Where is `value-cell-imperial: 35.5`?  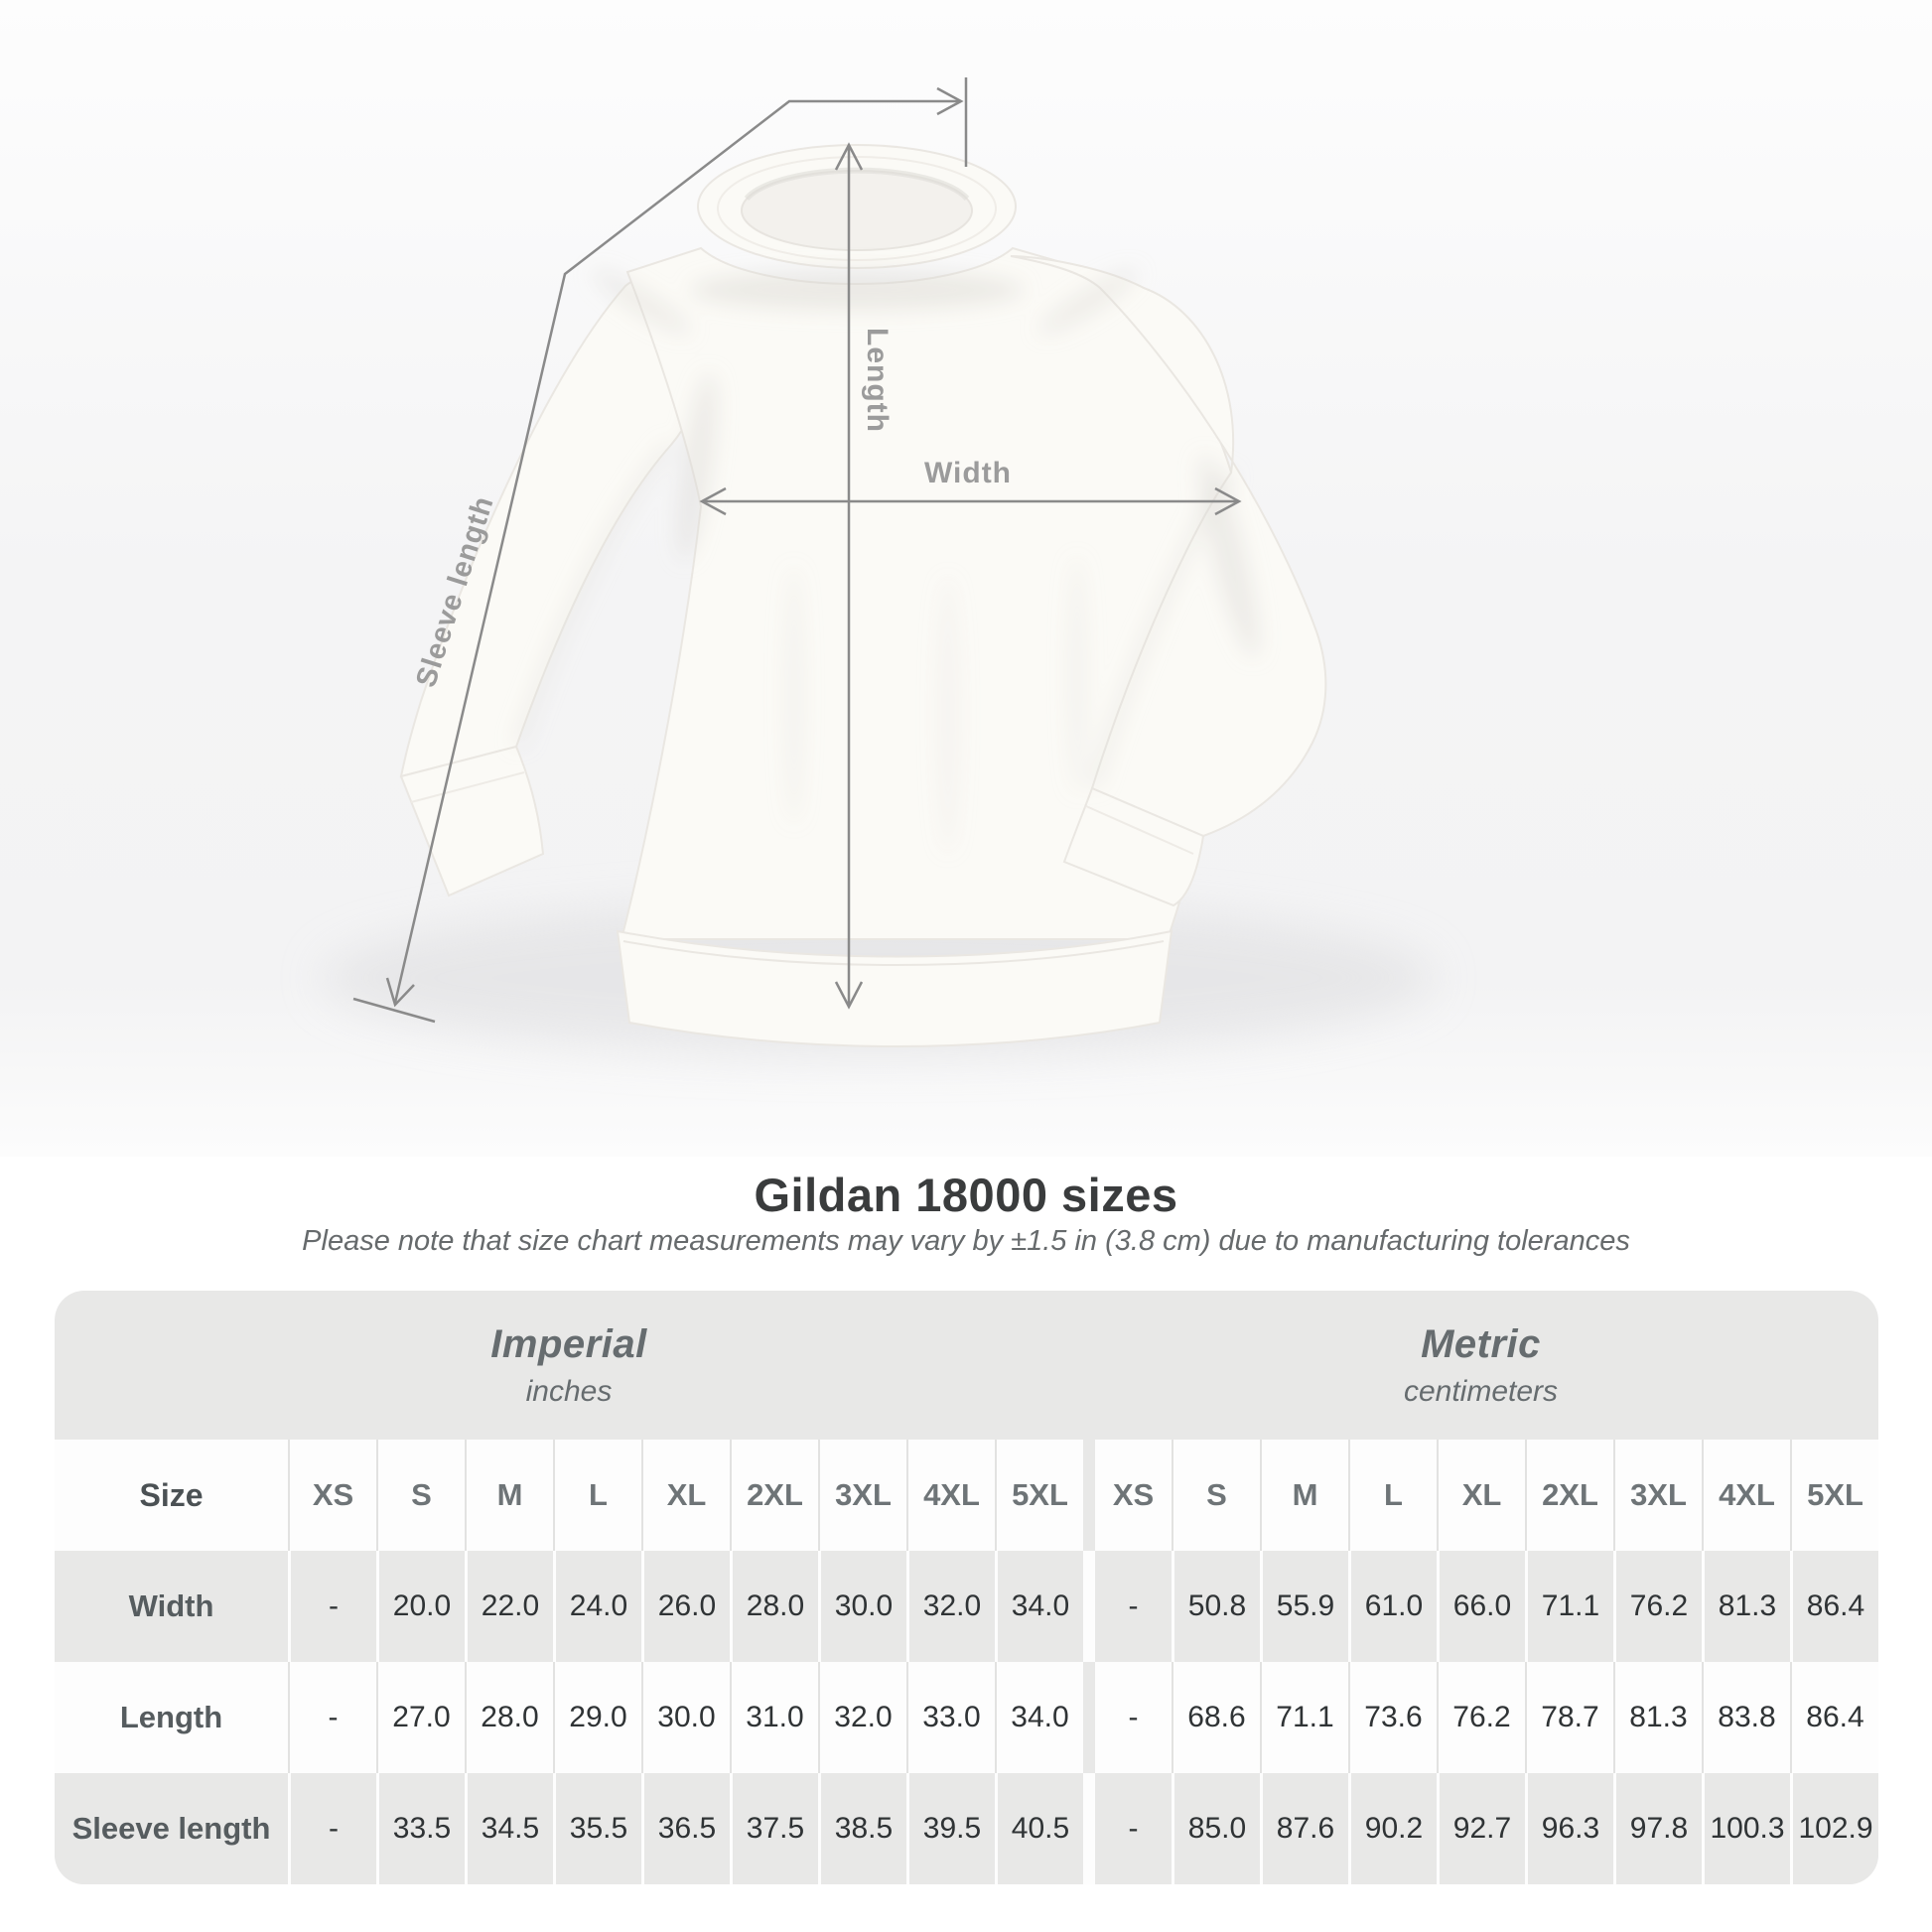
value-cell-imperial: 35.5 is located at coordinates (597, 1828).